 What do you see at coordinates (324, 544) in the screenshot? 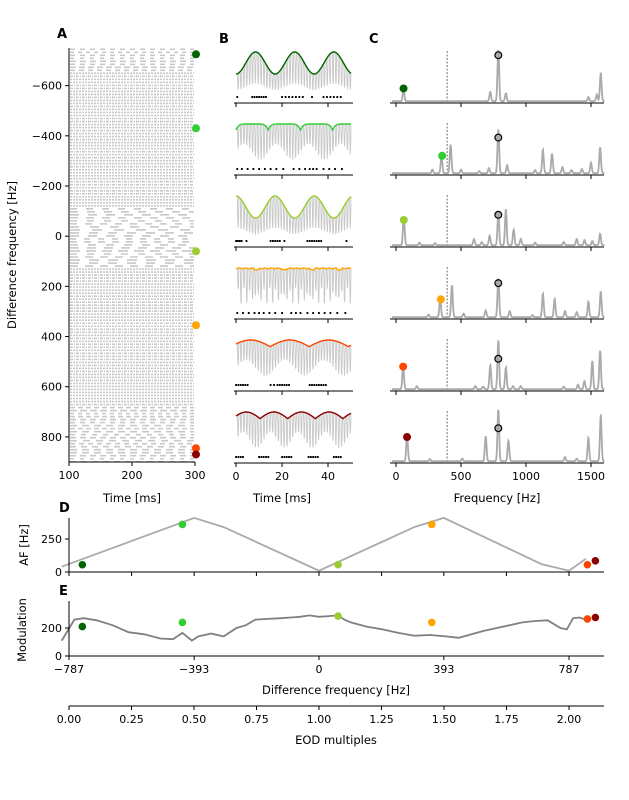
I see `af-line` at bounding box center [324, 544].